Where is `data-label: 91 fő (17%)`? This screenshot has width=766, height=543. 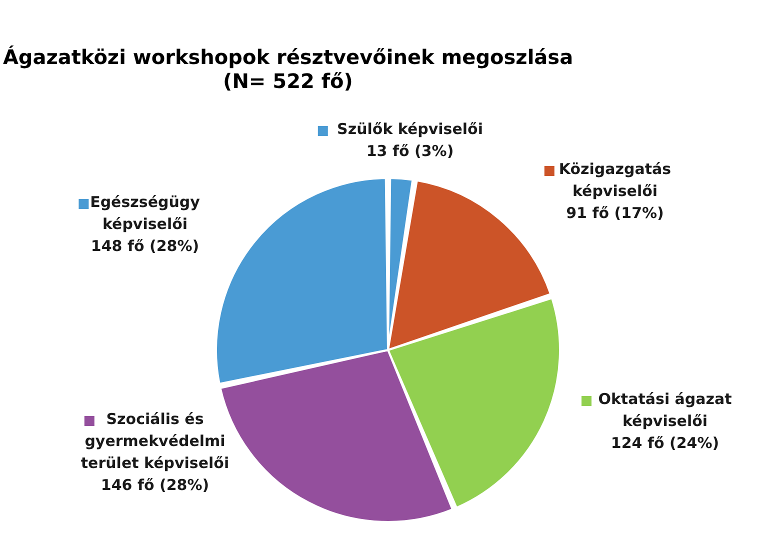
data-label: 91 fő (17%) is located at coordinates (615, 213).